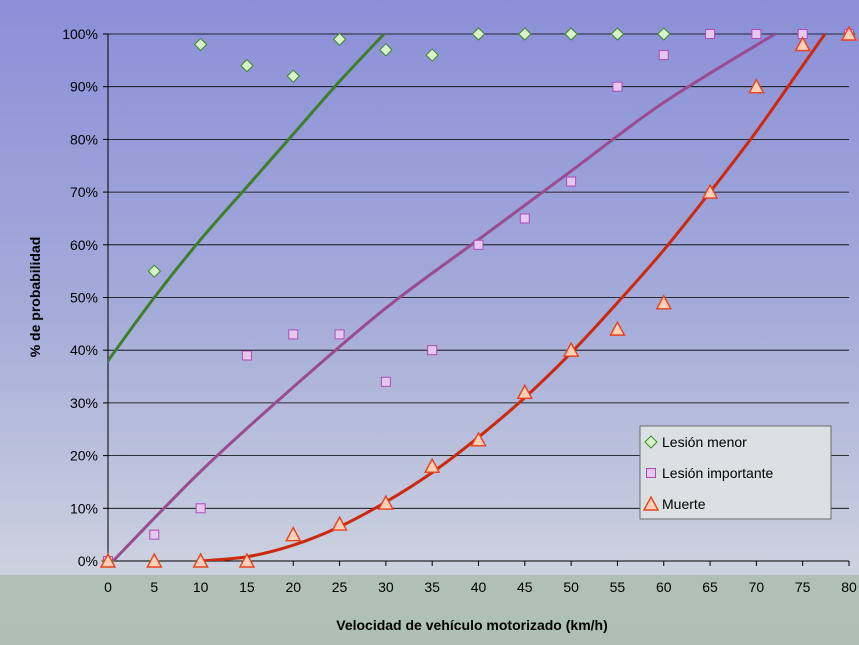 The width and height of the screenshot is (859, 645). Describe the element at coordinates (525, 587) in the screenshot. I see `x-tick-label: 45` at that location.